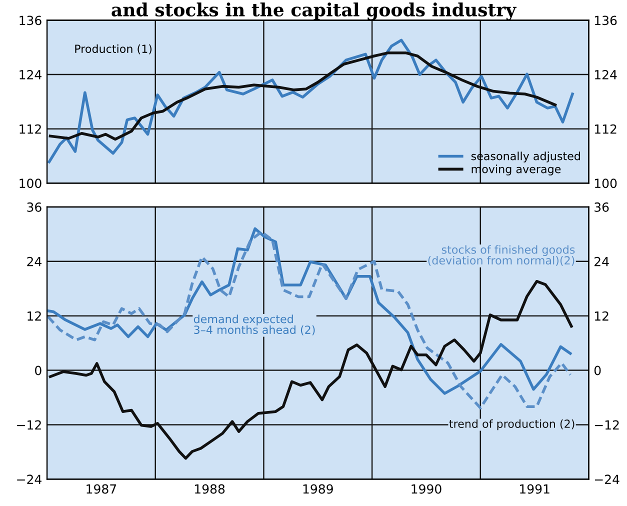  What do you see at coordinates (535, 489) in the screenshot?
I see `x-tick-label: 1991` at bounding box center [535, 489].